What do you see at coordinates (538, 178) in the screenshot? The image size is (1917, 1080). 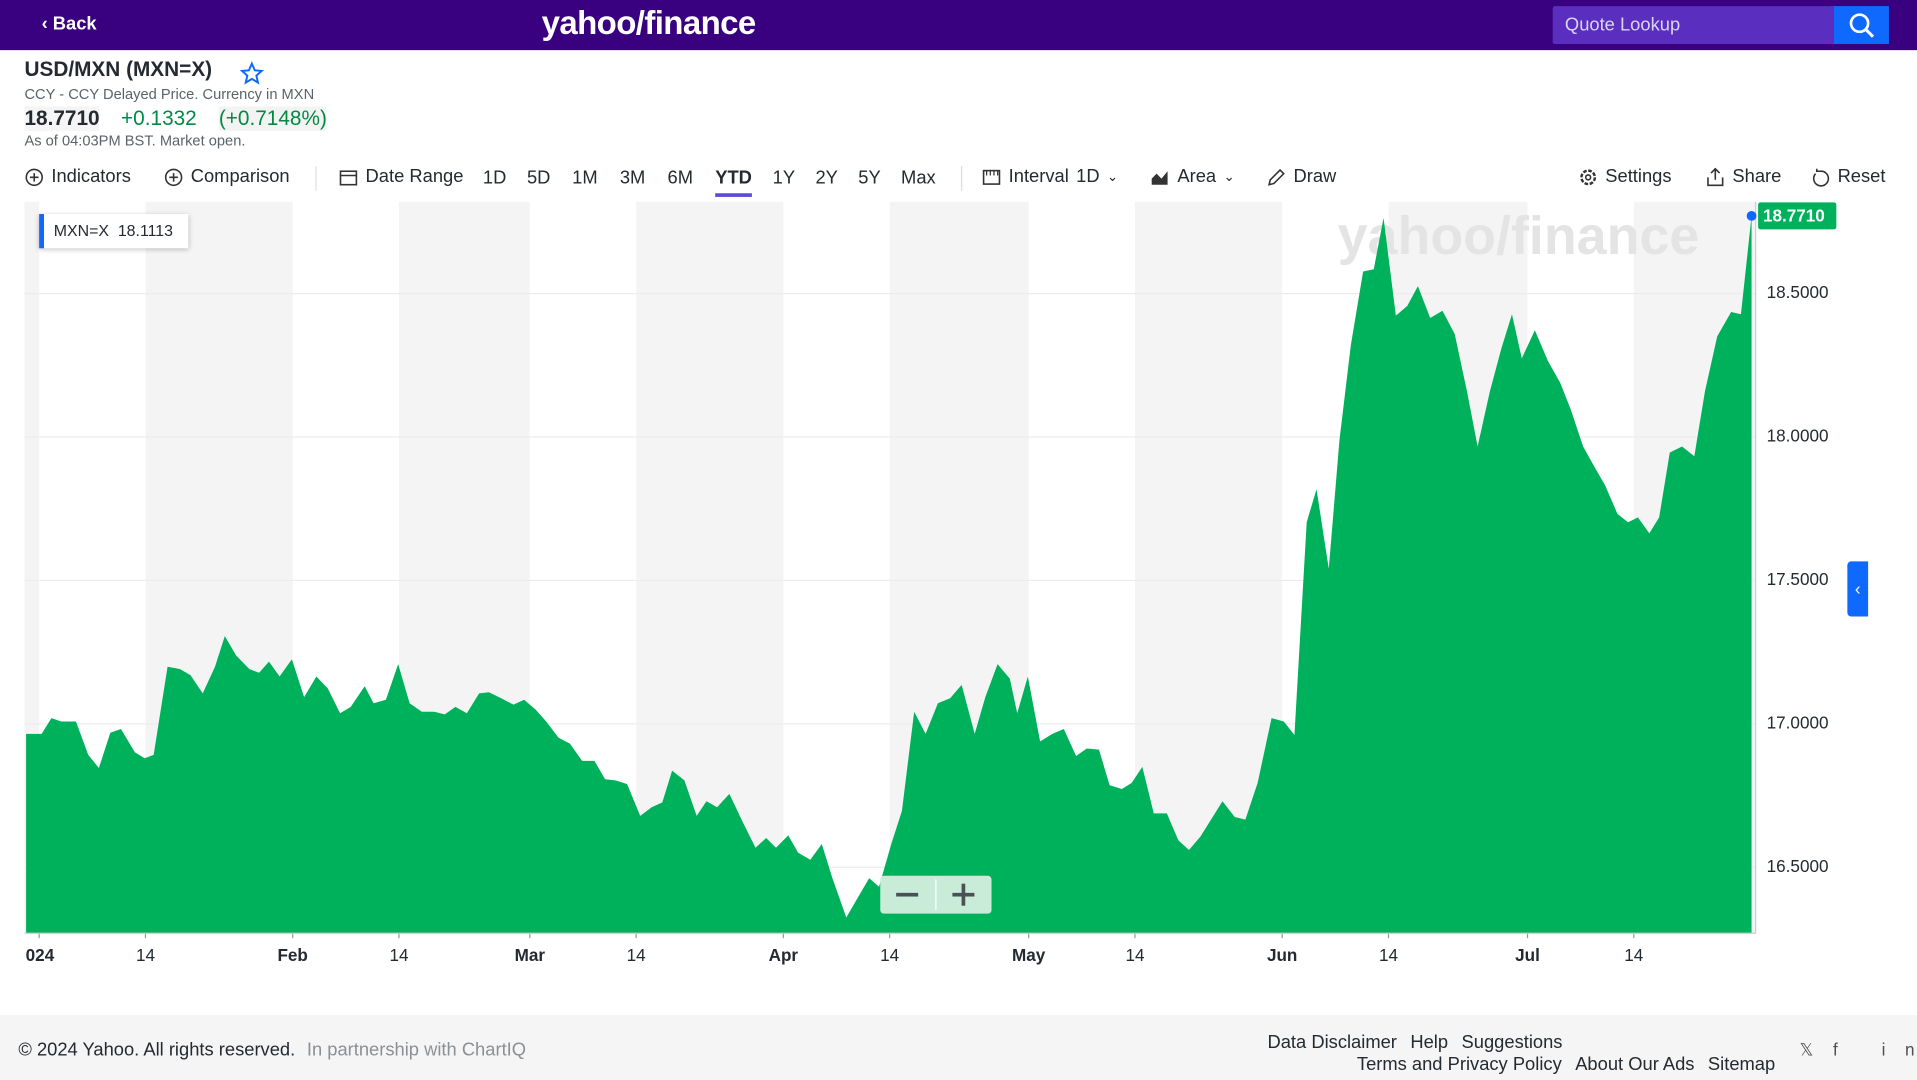 I see `range-button: 5D` at bounding box center [538, 178].